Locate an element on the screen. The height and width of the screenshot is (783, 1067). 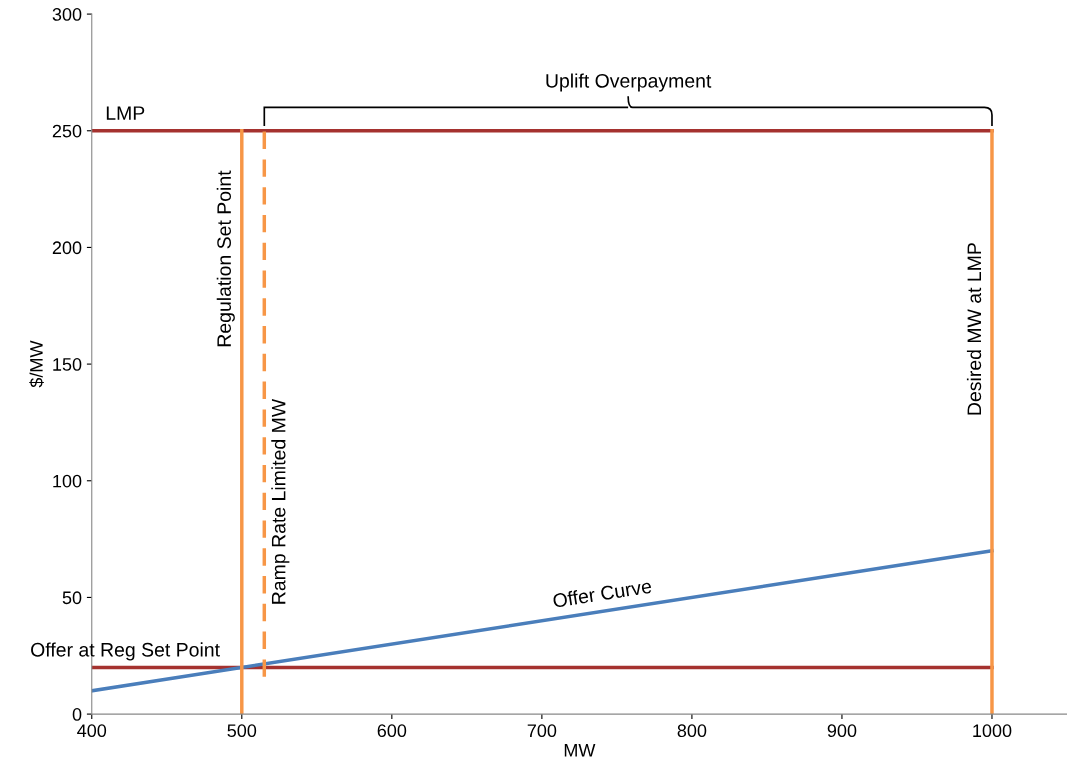
y-tick-label: 100 is located at coordinates (67, 481).